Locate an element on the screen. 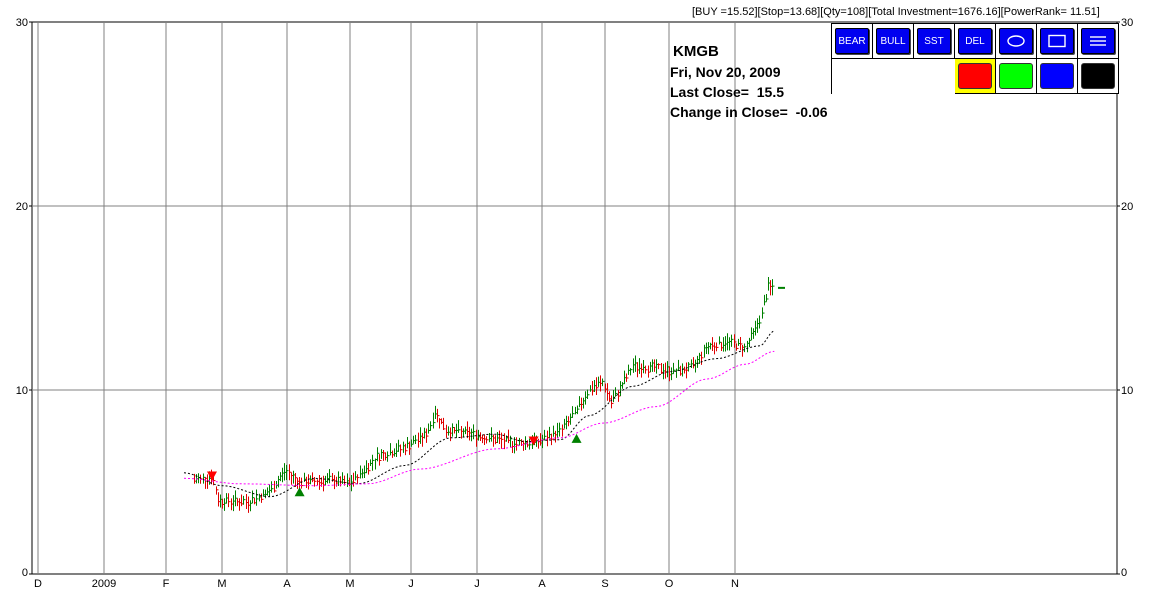 The width and height of the screenshot is (1151, 595). color-swatch-red is located at coordinates (975, 76).